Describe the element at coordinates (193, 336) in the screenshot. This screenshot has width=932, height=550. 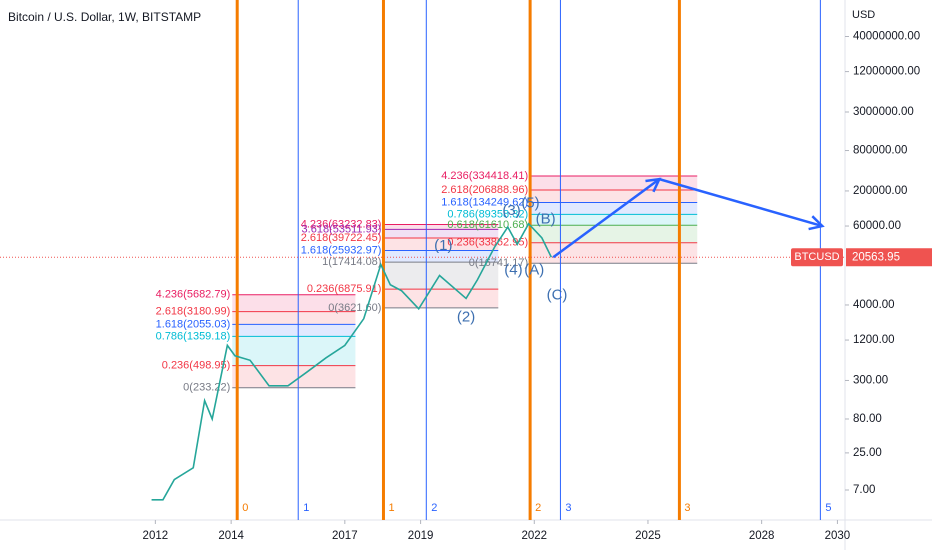
I see `fib-label: 0.786(1359.18)` at that location.